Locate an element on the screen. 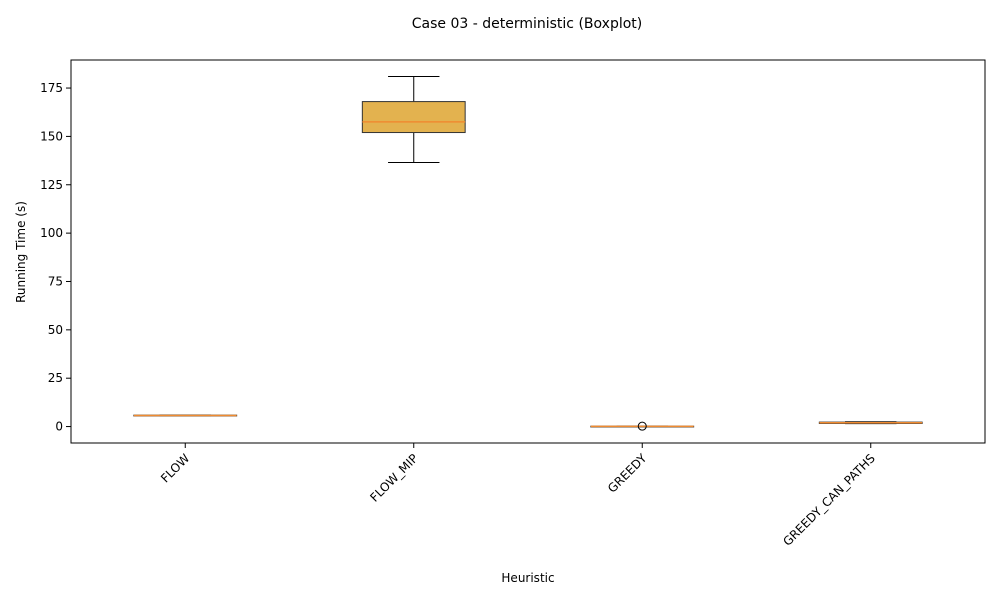 The image size is (1000, 600). y-tick-label: 100 is located at coordinates (51, 233).